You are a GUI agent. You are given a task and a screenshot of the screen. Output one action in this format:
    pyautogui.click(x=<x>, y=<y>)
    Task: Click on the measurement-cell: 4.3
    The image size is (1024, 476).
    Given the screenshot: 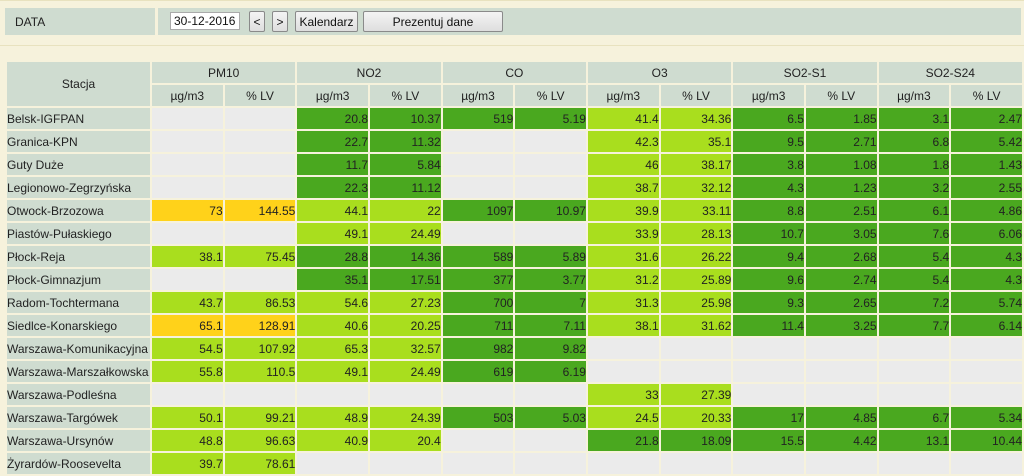 What is the action you would take?
    pyautogui.click(x=768, y=187)
    